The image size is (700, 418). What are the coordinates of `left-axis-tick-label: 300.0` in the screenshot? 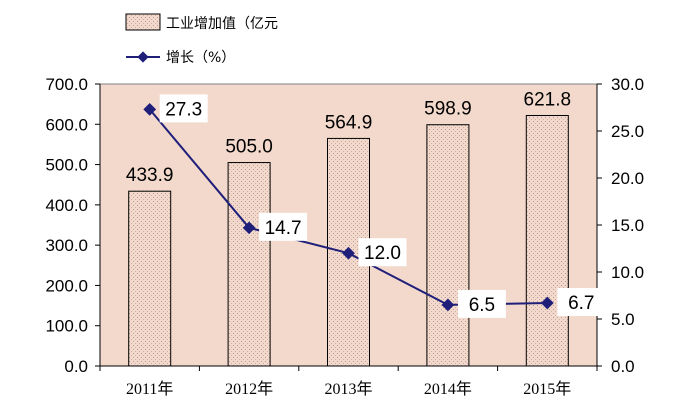 It's located at (66, 245).